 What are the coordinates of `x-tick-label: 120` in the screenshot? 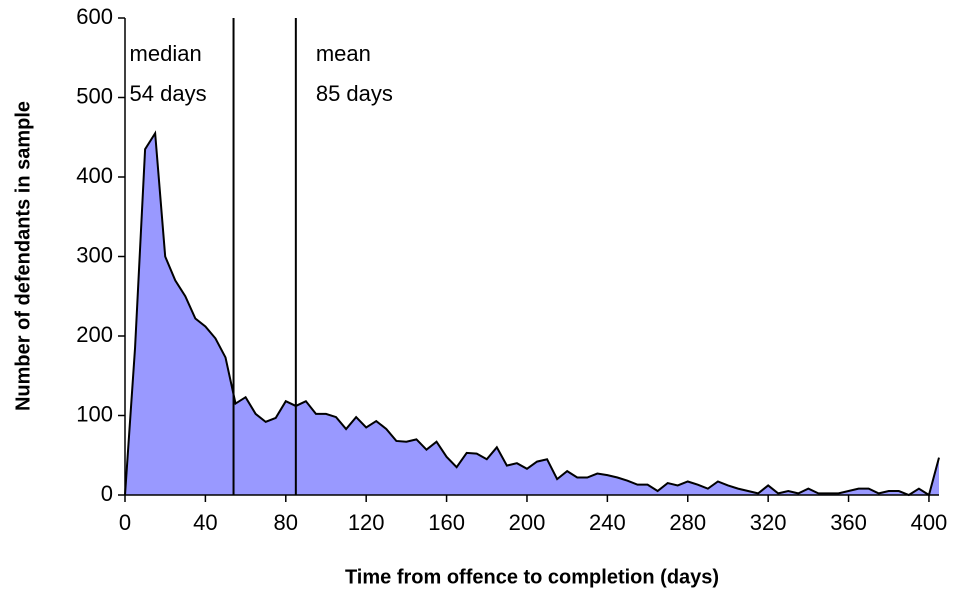 It's located at (366, 522).